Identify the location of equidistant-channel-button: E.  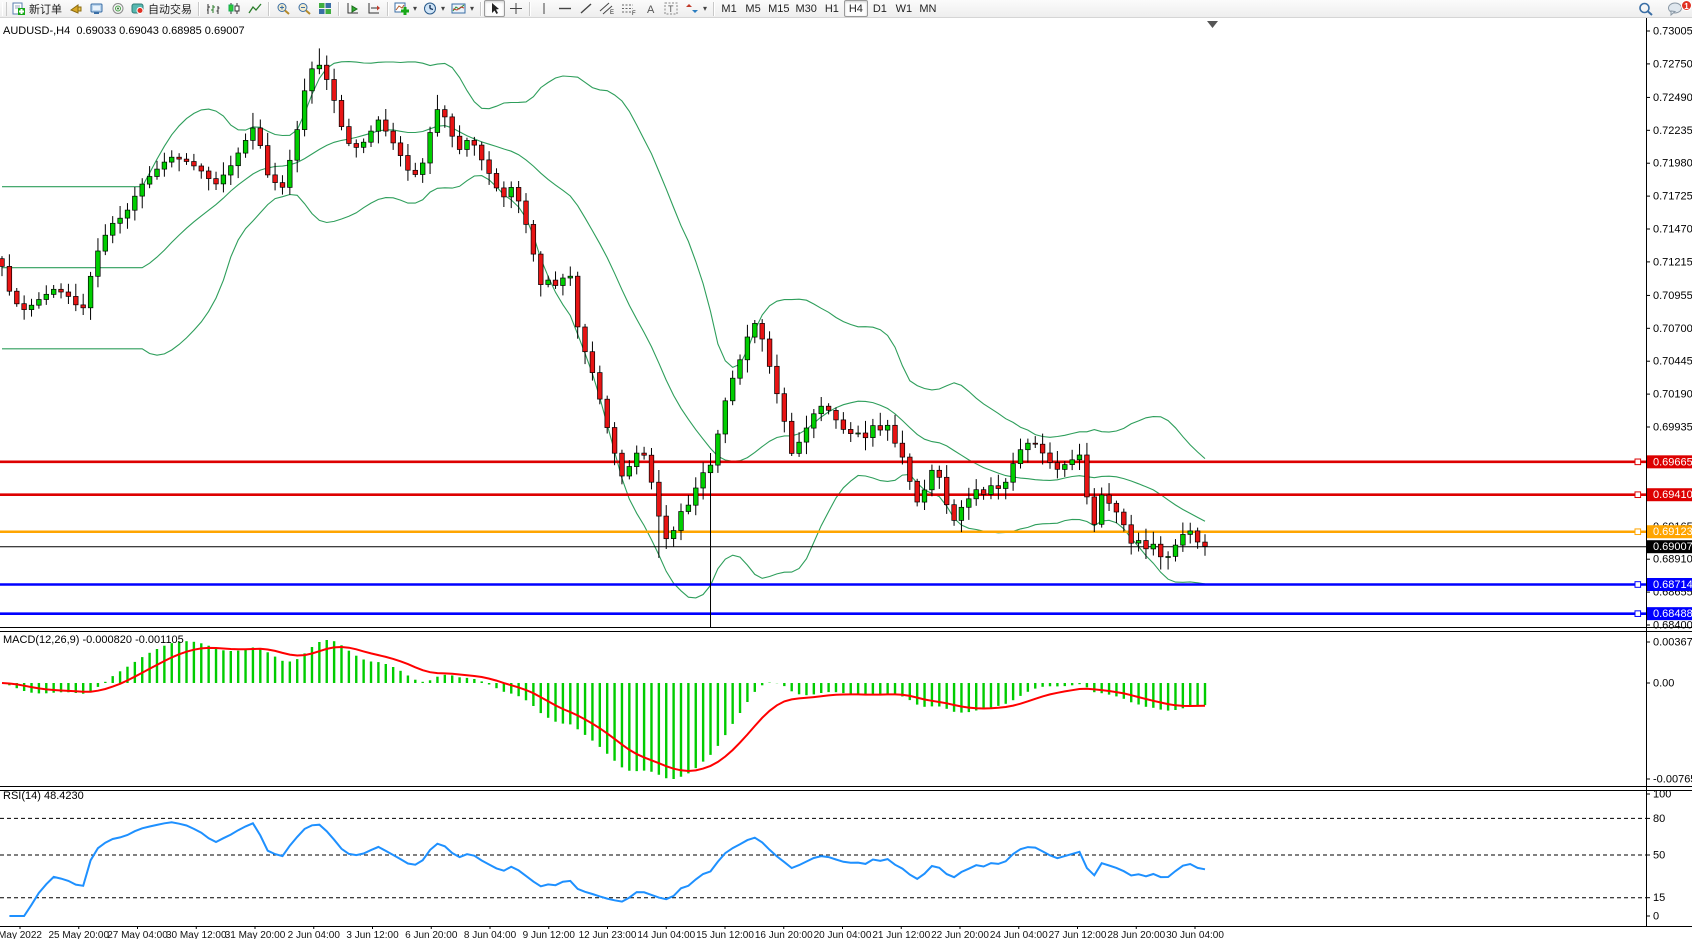
(607, 8).